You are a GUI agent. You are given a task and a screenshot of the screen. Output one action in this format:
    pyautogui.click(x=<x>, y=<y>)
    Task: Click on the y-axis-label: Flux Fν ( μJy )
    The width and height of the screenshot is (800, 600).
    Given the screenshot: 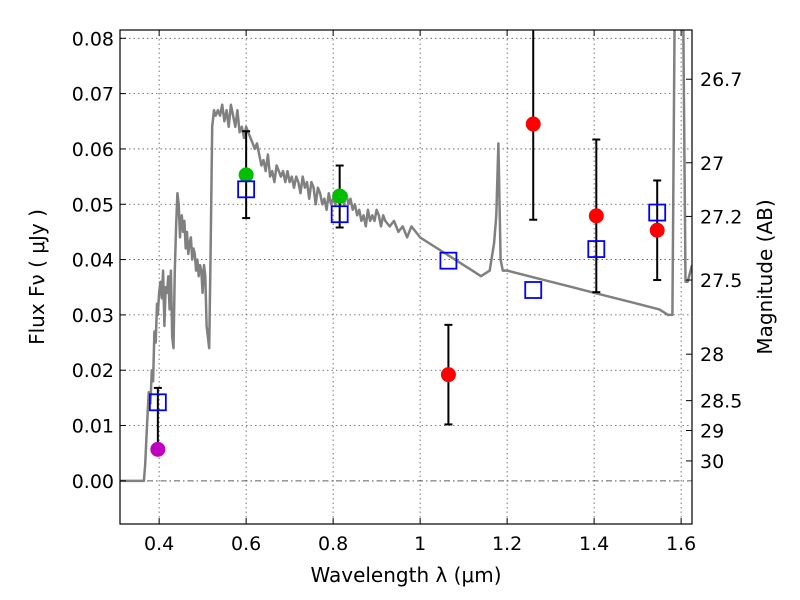 What is the action you would take?
    pyautogui.click(x=37, y=277)
    